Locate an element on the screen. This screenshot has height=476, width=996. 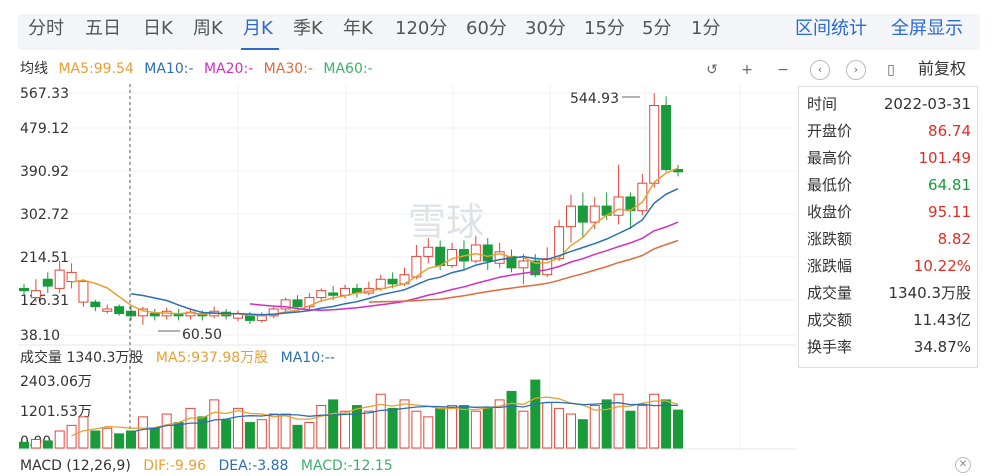
tab-intraday: 分时 is located at coordinates (46, 28).